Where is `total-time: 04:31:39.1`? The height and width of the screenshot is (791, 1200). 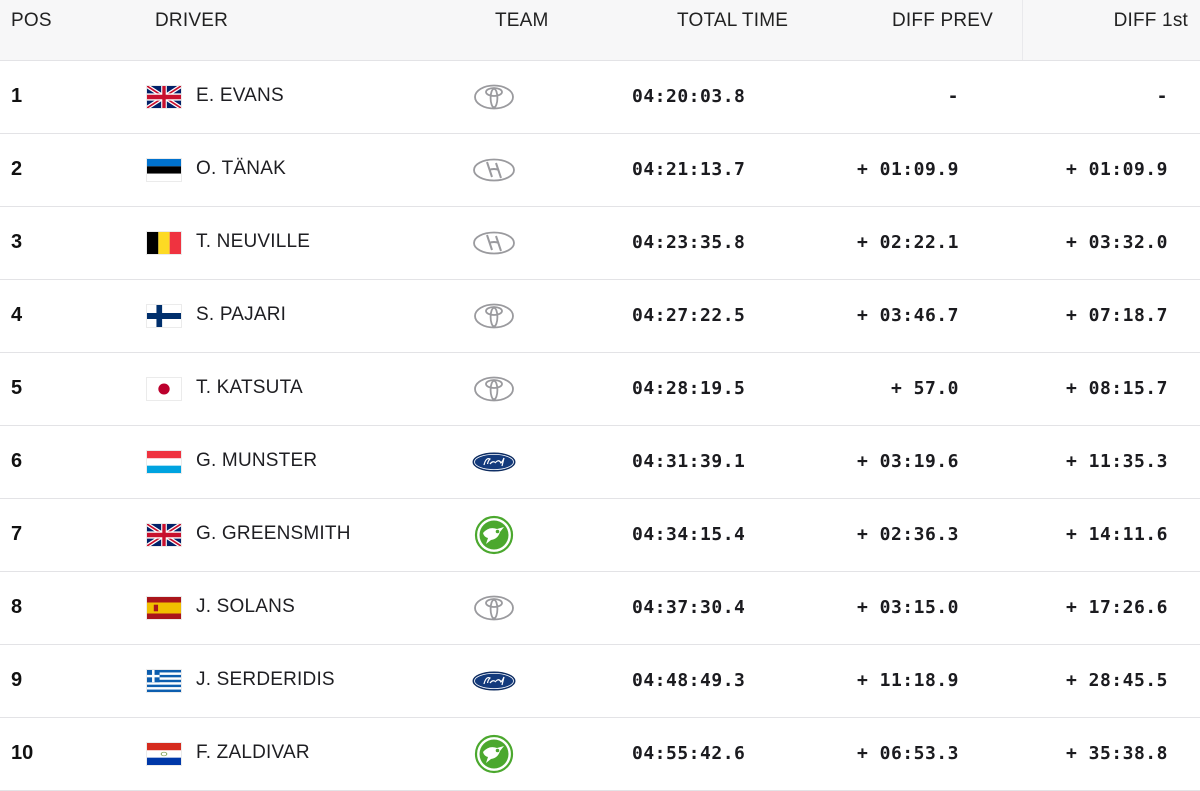
total-time: 04:31:39.1 is located at coordinates (689, 461).